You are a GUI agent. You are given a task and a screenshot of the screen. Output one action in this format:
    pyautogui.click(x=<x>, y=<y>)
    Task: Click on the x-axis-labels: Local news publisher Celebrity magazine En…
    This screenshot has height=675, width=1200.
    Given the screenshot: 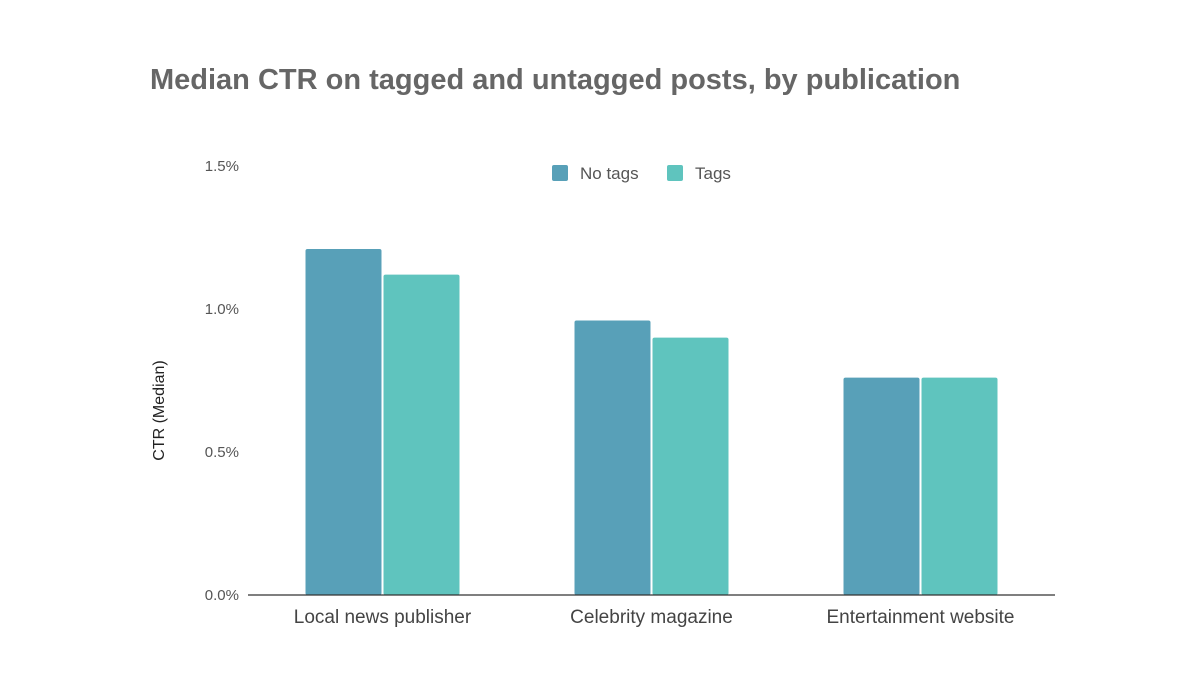 What is the action you would take?
    pyautogui.click(x=654, y=617)
    